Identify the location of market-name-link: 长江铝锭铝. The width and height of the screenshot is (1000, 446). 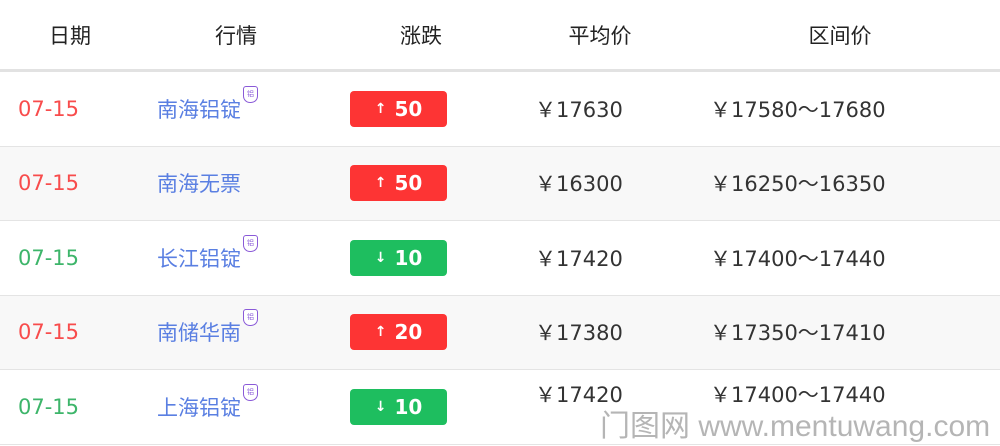
(207, 253).